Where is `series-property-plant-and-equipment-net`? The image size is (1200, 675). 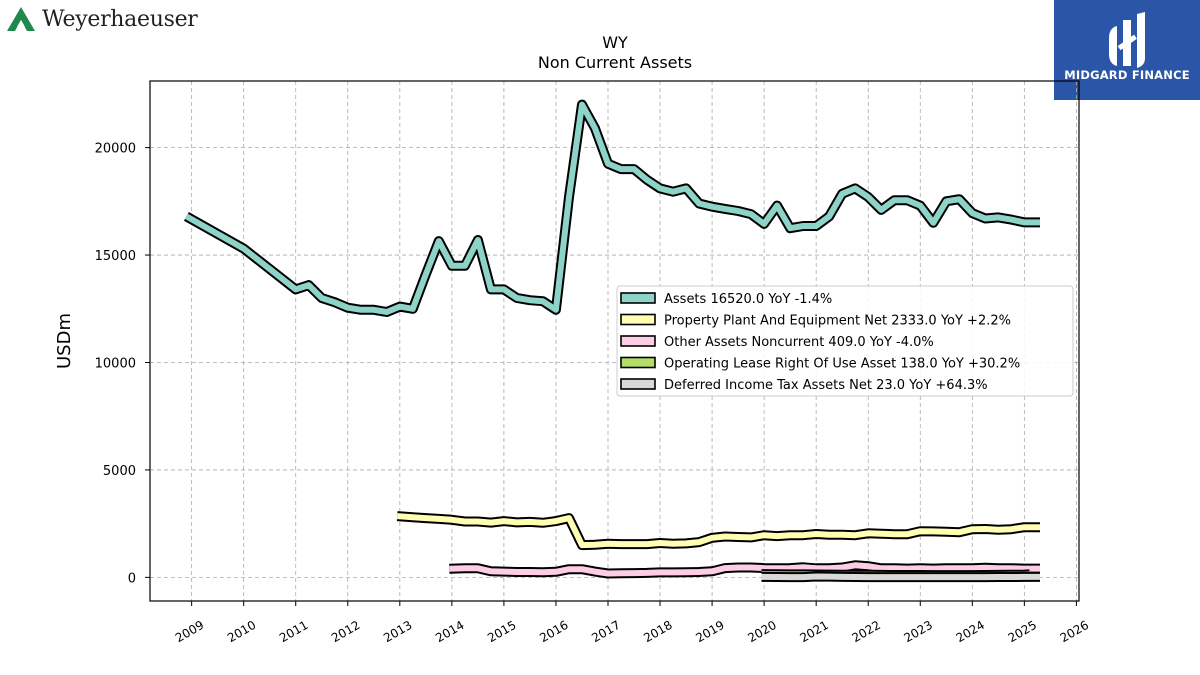 series-property-plant-and-equipment-net is located at coordinates (718, 531).